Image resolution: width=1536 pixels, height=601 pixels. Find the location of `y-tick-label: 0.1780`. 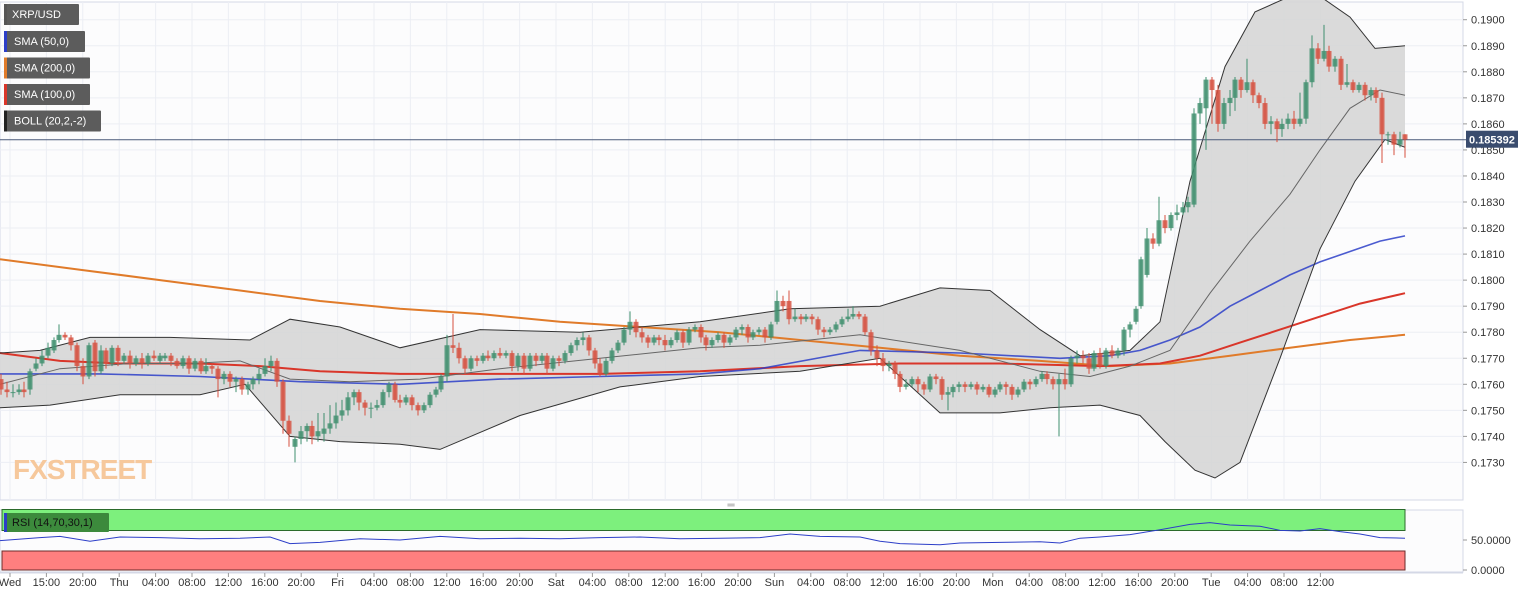

y-tick-label: 0.1780 is located at coordinates (1488, 333).